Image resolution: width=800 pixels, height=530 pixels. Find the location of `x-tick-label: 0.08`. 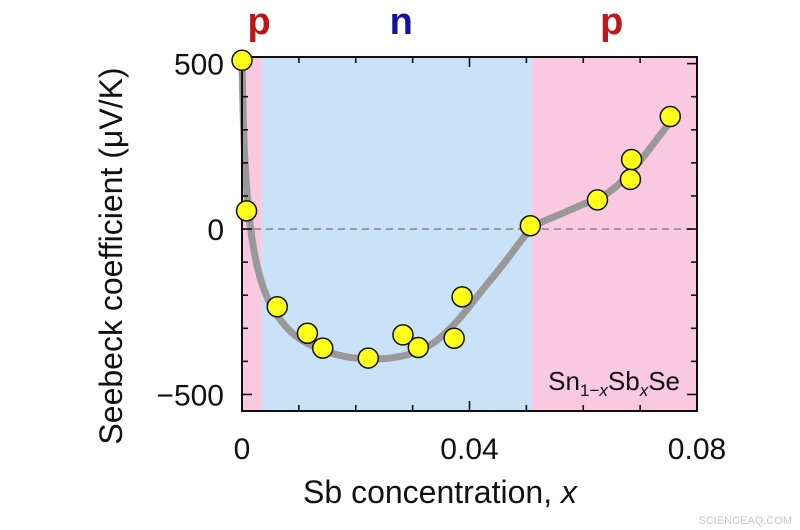

x-tick-label: 0.08 is located at coordinates (697, 449).